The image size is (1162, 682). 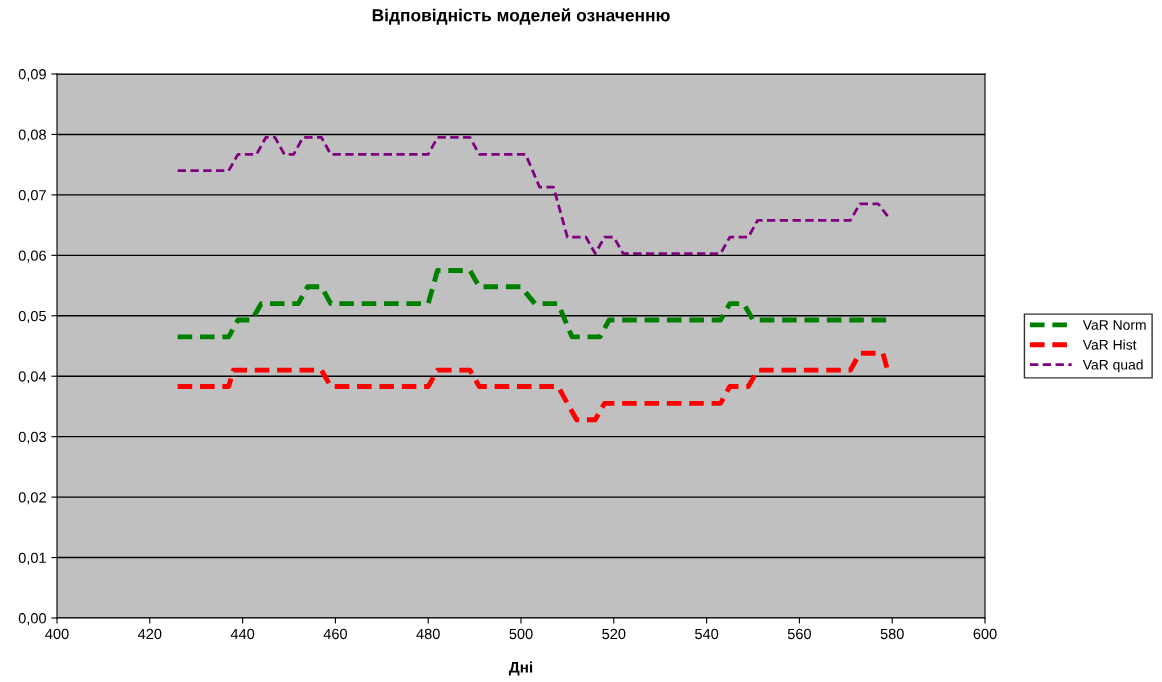 I want to click on y-tick-label: 0,05, so click(x=32, y=316).